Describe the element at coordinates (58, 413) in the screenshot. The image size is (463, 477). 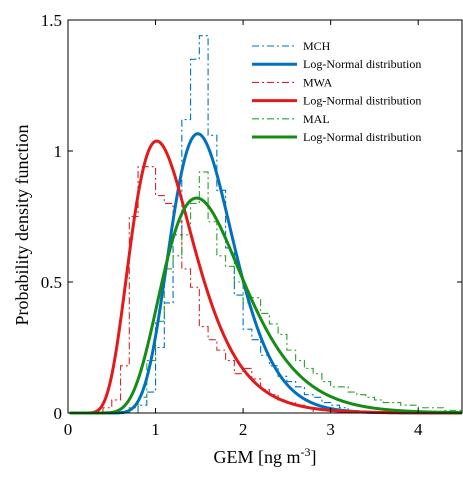
I see `y-tick-label: 0` at that location.